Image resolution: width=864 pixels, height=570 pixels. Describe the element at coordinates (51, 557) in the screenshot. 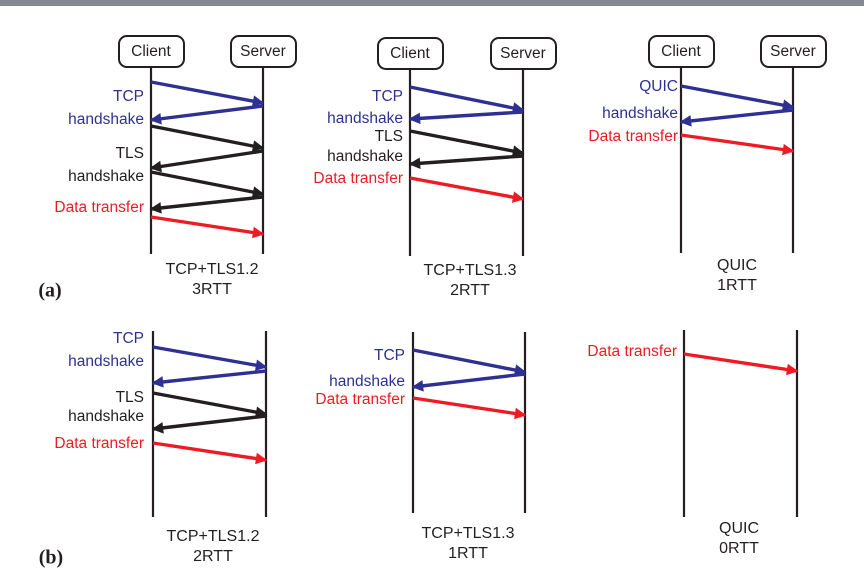

I see `row-label-b: (b)` at that location.